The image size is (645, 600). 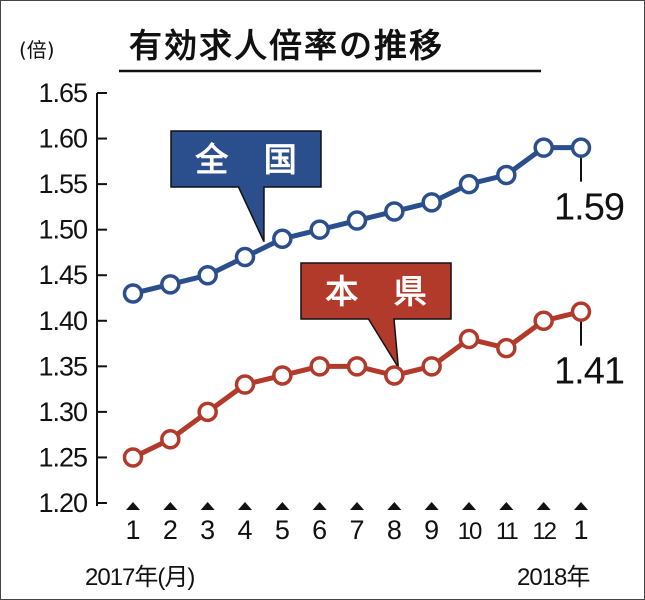 I want to click on chart-title: 有効求人倍率の推移, so click(x=286, y=45).